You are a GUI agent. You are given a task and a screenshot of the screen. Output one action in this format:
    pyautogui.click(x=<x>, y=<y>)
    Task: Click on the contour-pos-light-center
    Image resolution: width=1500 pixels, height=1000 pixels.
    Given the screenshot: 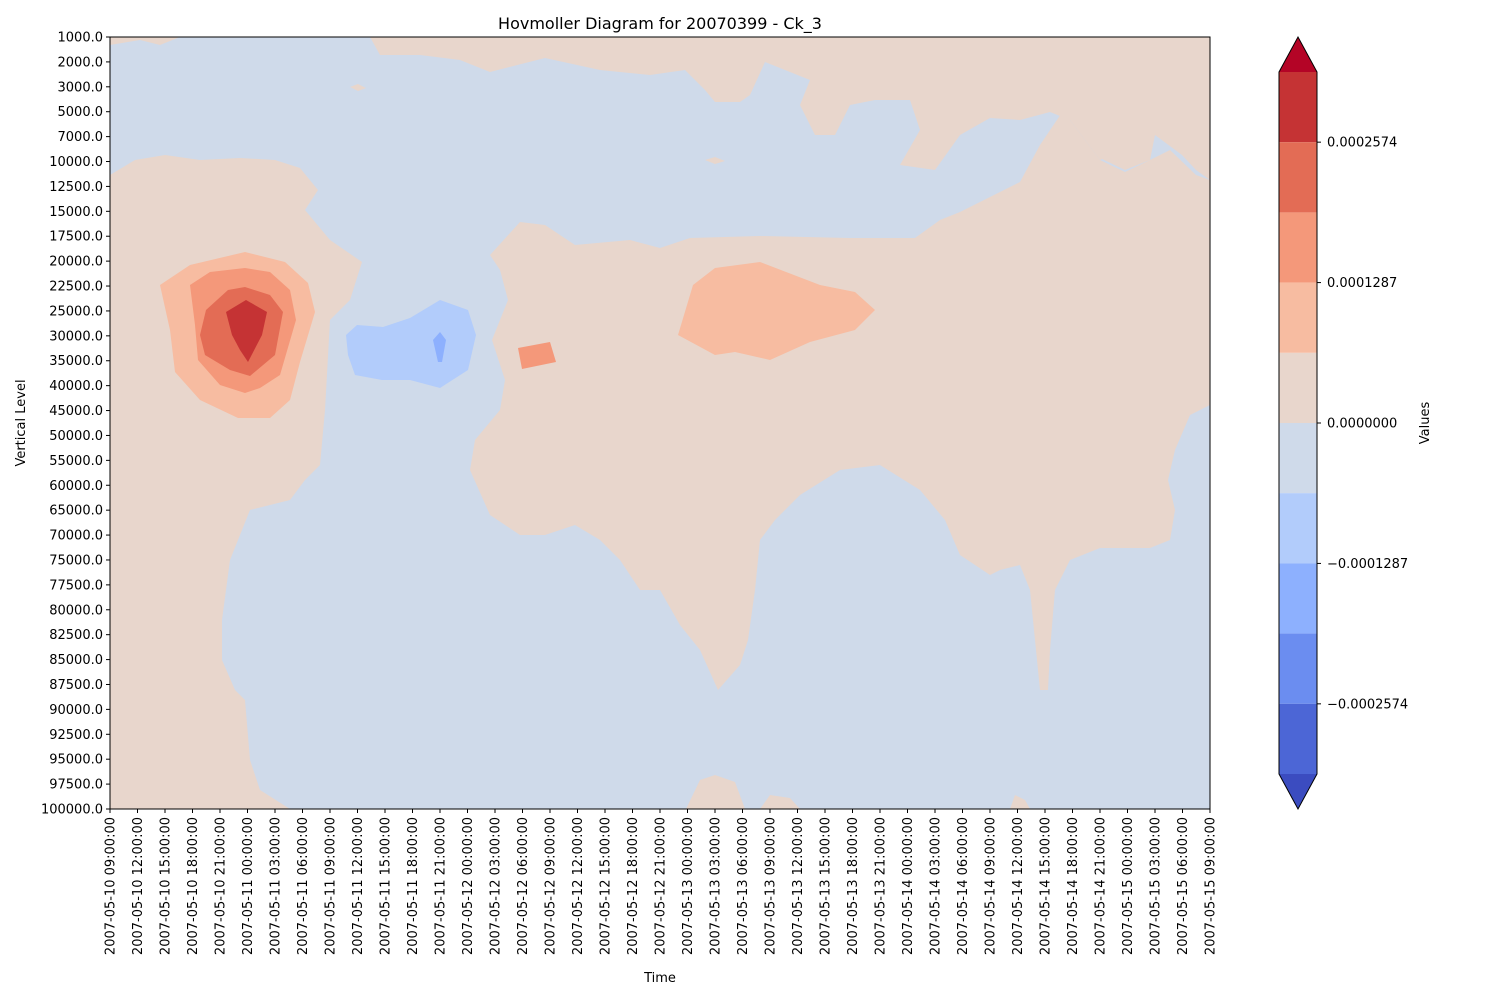 What is the action you would take?
    pyautogui.click(x=776, y=311)
    